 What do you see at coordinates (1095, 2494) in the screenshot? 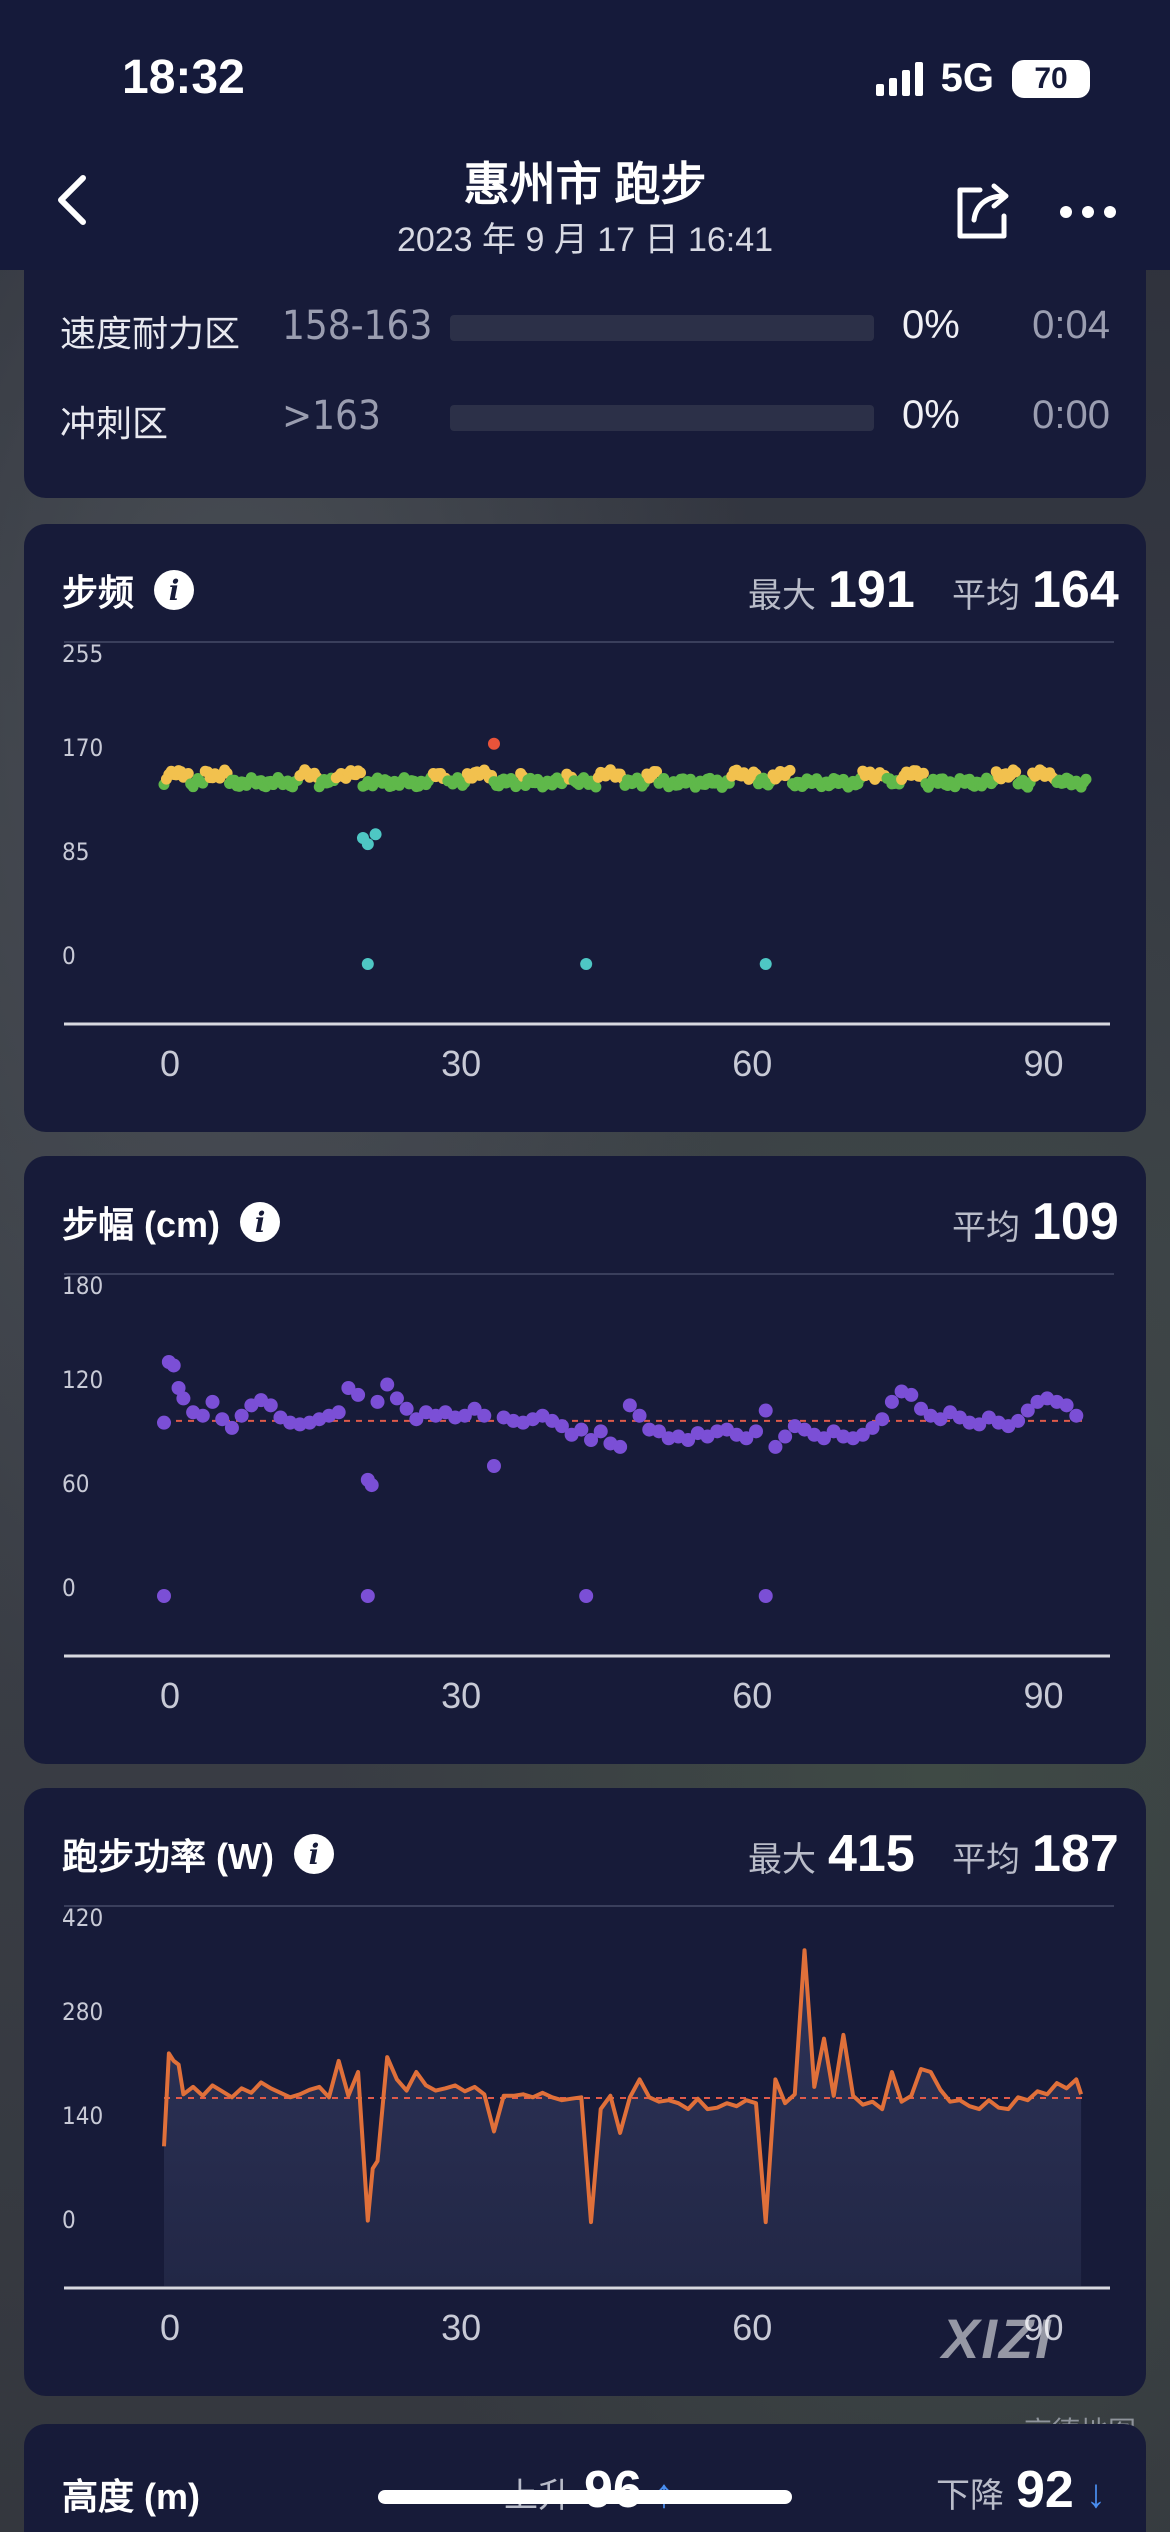
I see `arrow-down-icon: ↓` at bounding box center [1095, 2494].